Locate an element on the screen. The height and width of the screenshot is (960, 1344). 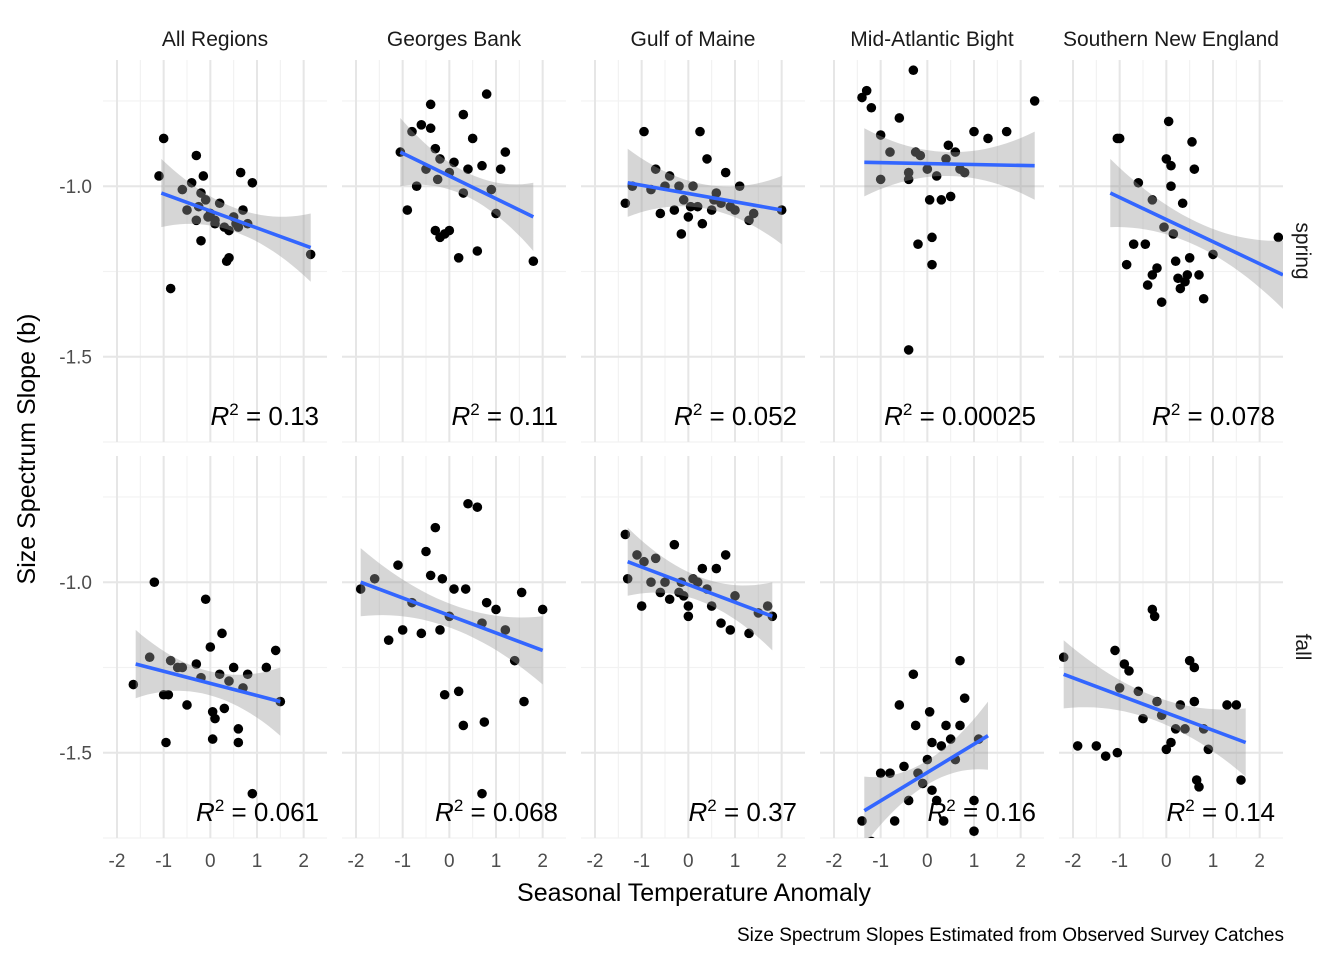
r-squared-label: R2 = 0.00025 is located at coordinates (960, 415).